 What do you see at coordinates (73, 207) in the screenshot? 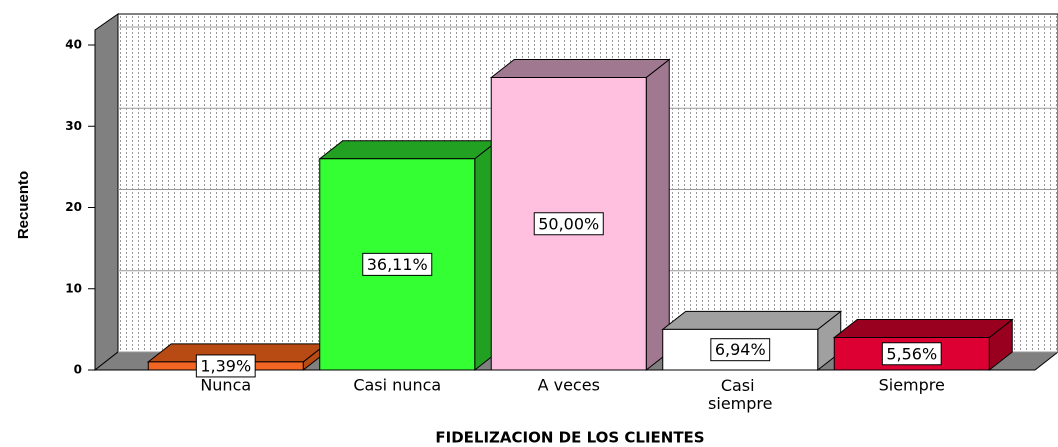
I see `y-tick-label: 20` at bounding box center [73, 207].